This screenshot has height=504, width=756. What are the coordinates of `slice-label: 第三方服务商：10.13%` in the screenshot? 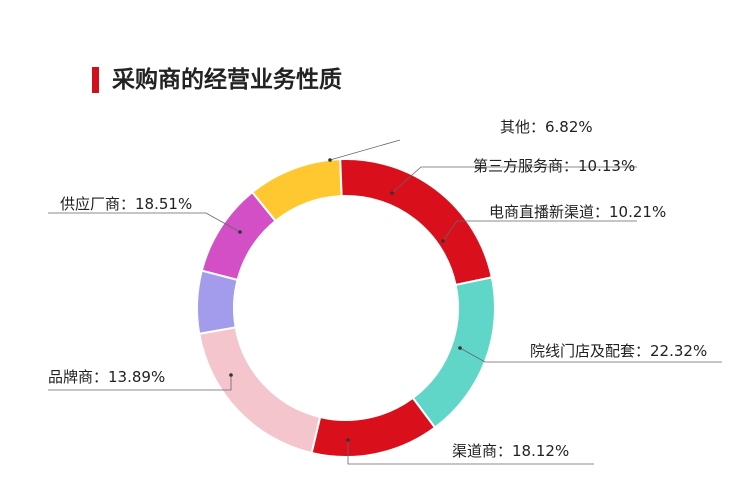 It's located at (554, 166).